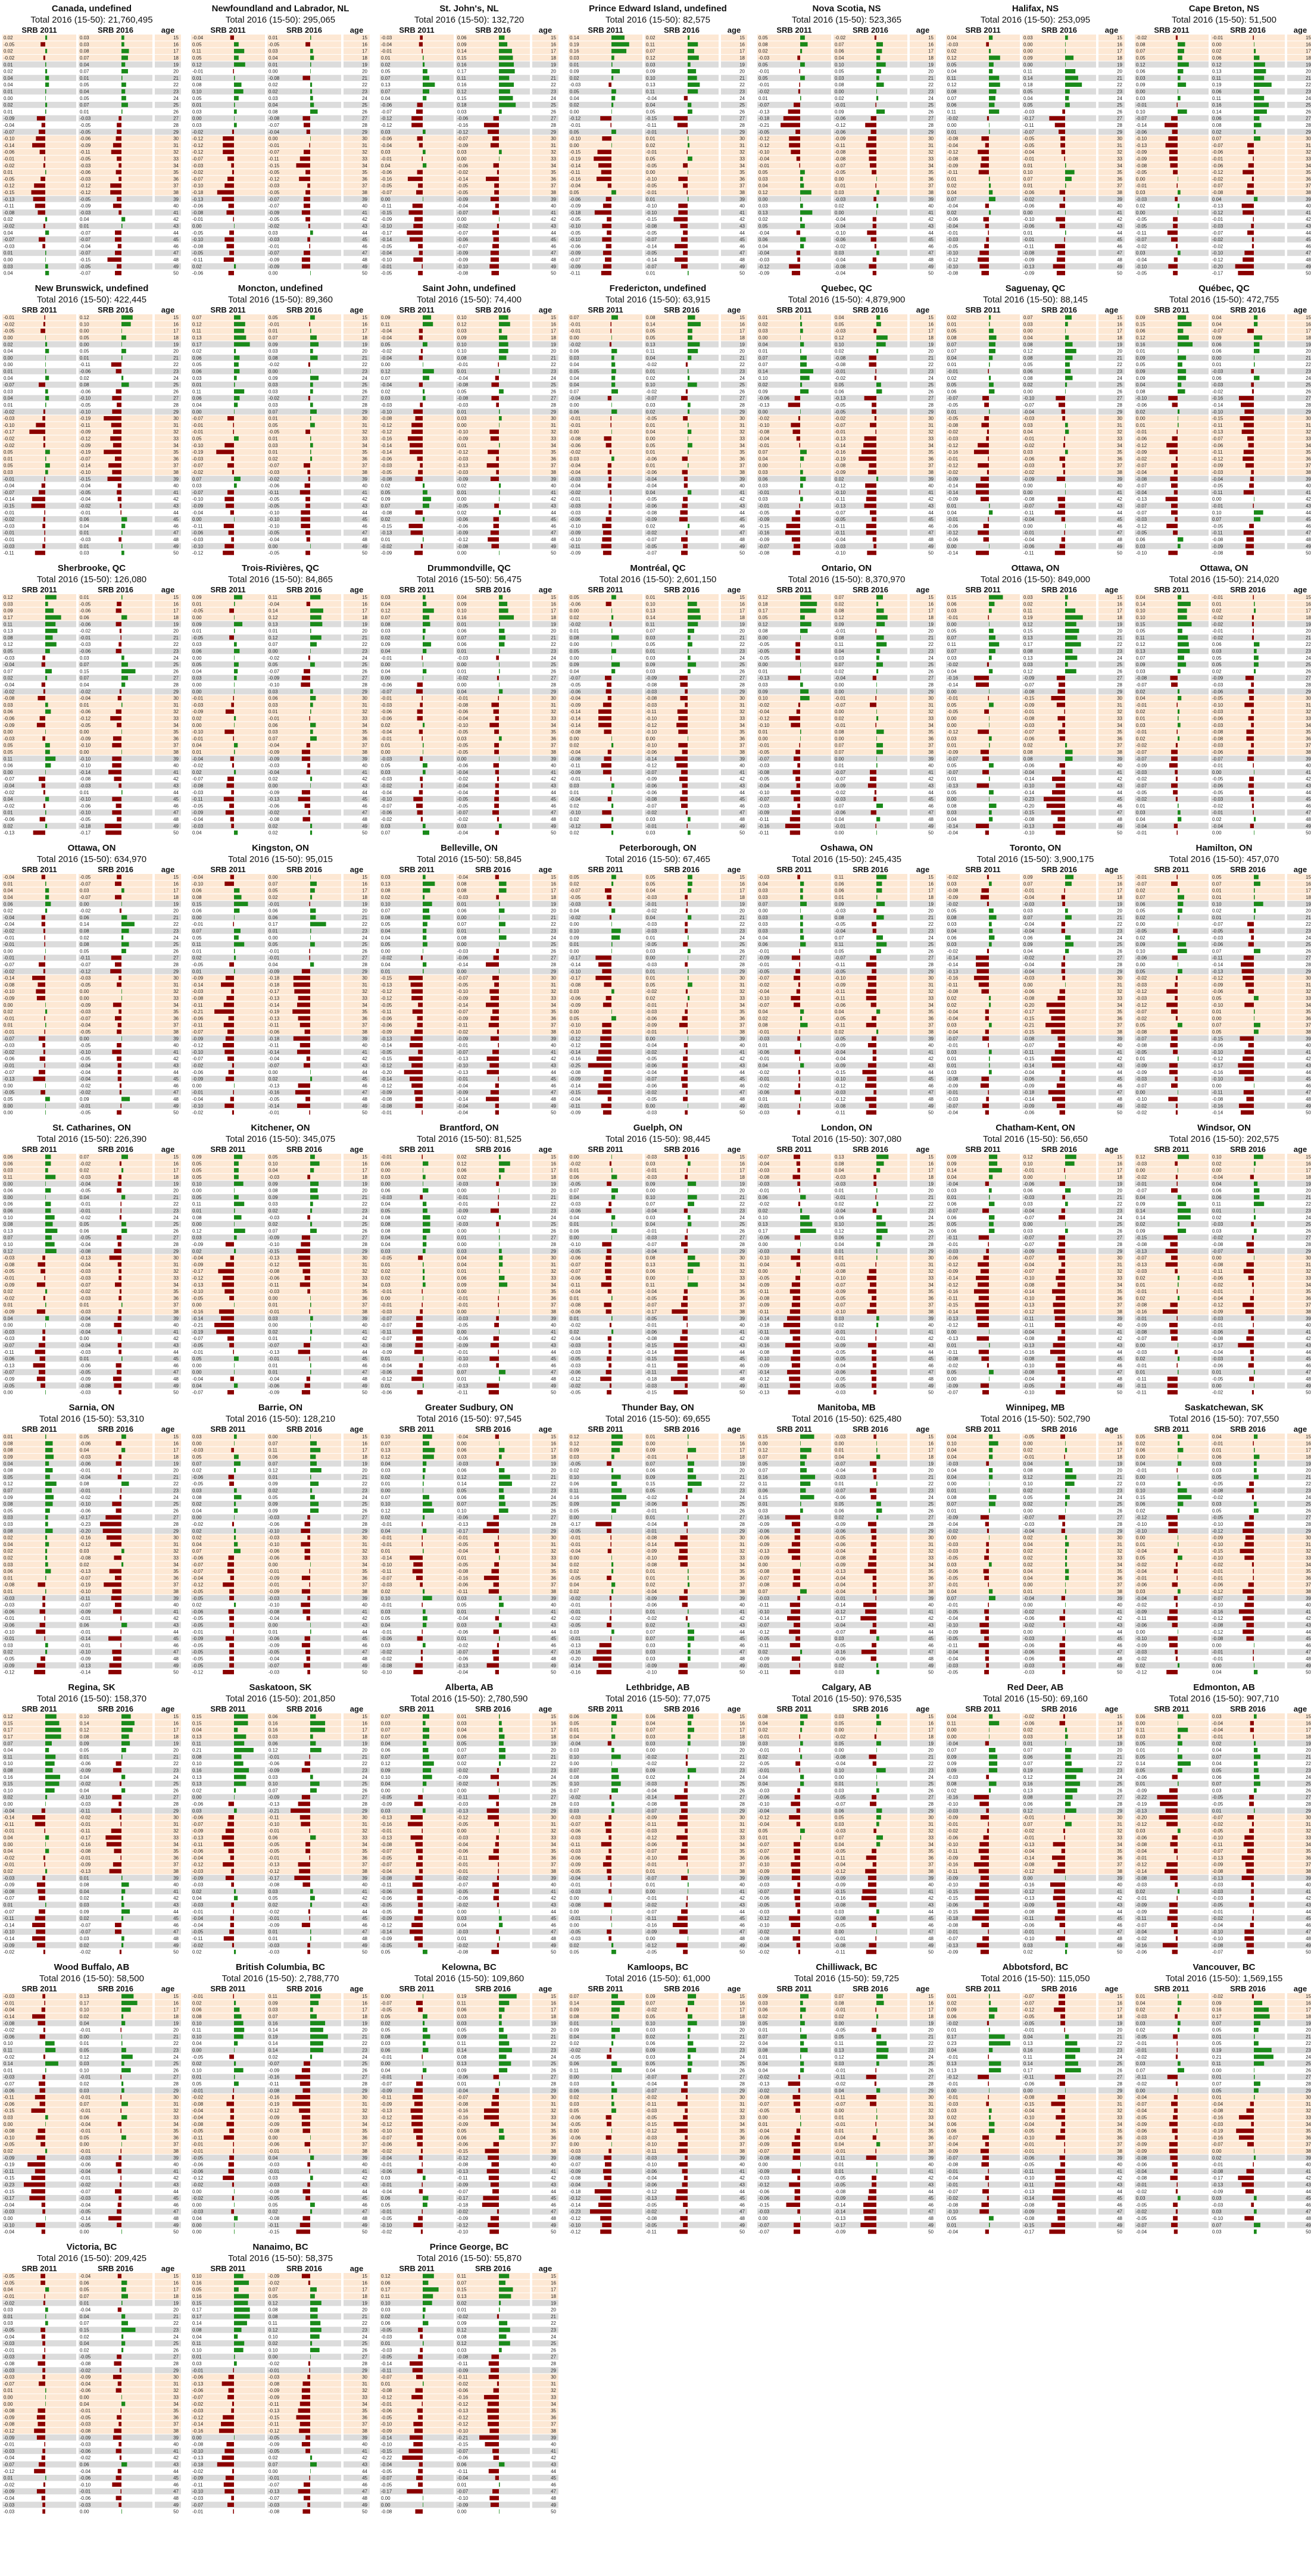  I want to click on panel-title: Québec, QC, so click(1224, 288).